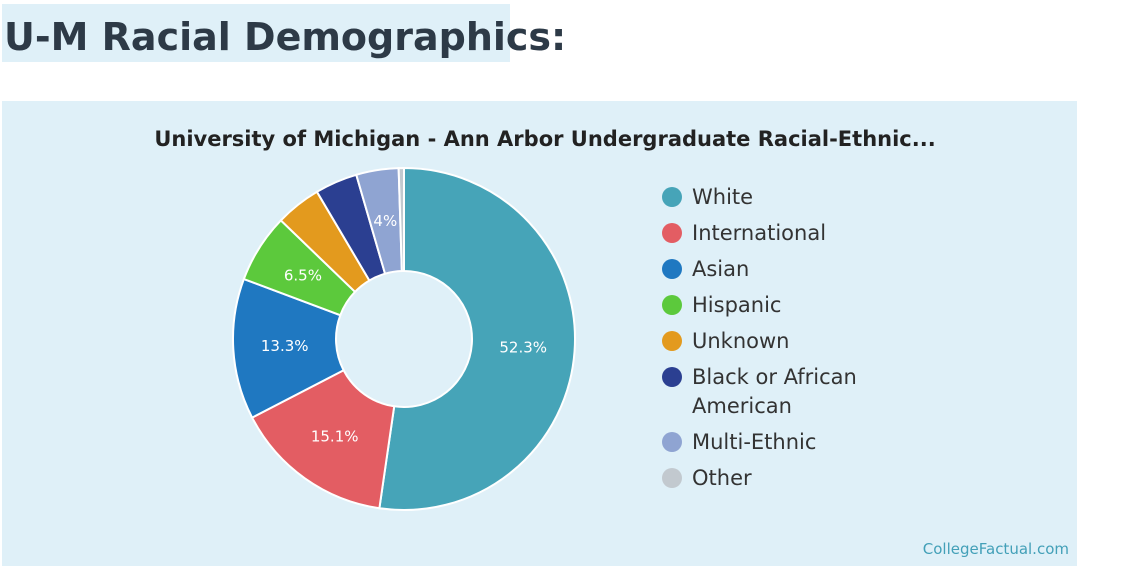  What do you see at coordinates (759, 233) in the screenshot?
I see `legend-label: International` at bounding box center [759, 233].